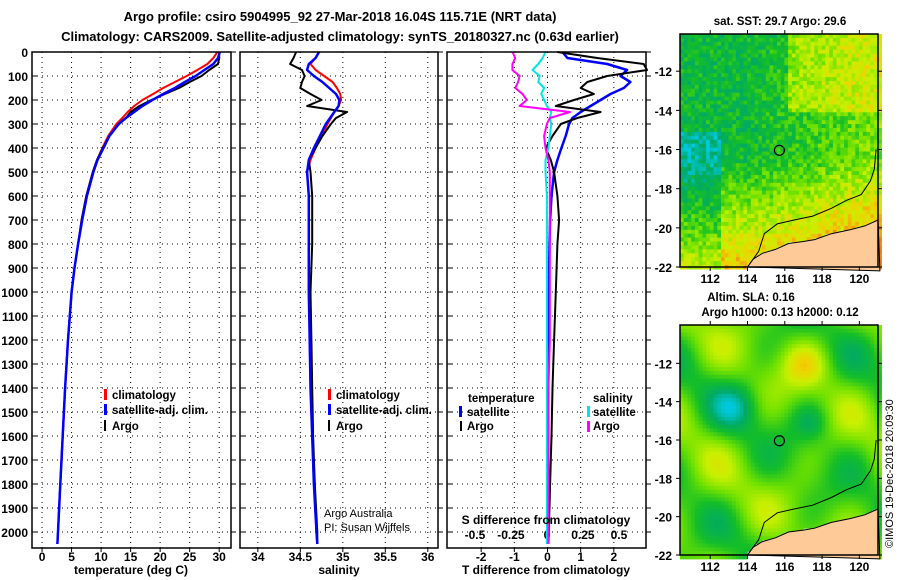 The width and height of the screenshot is (900, 580). Describe the element at coordinates (428, 557) in the screenshot. I see `x-tick-label: 36` at that location.